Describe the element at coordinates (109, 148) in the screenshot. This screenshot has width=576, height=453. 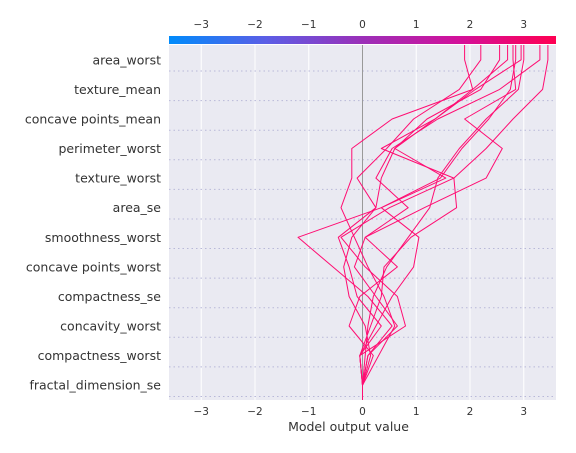
I see `feature-label: perimeter_worst` at that location.